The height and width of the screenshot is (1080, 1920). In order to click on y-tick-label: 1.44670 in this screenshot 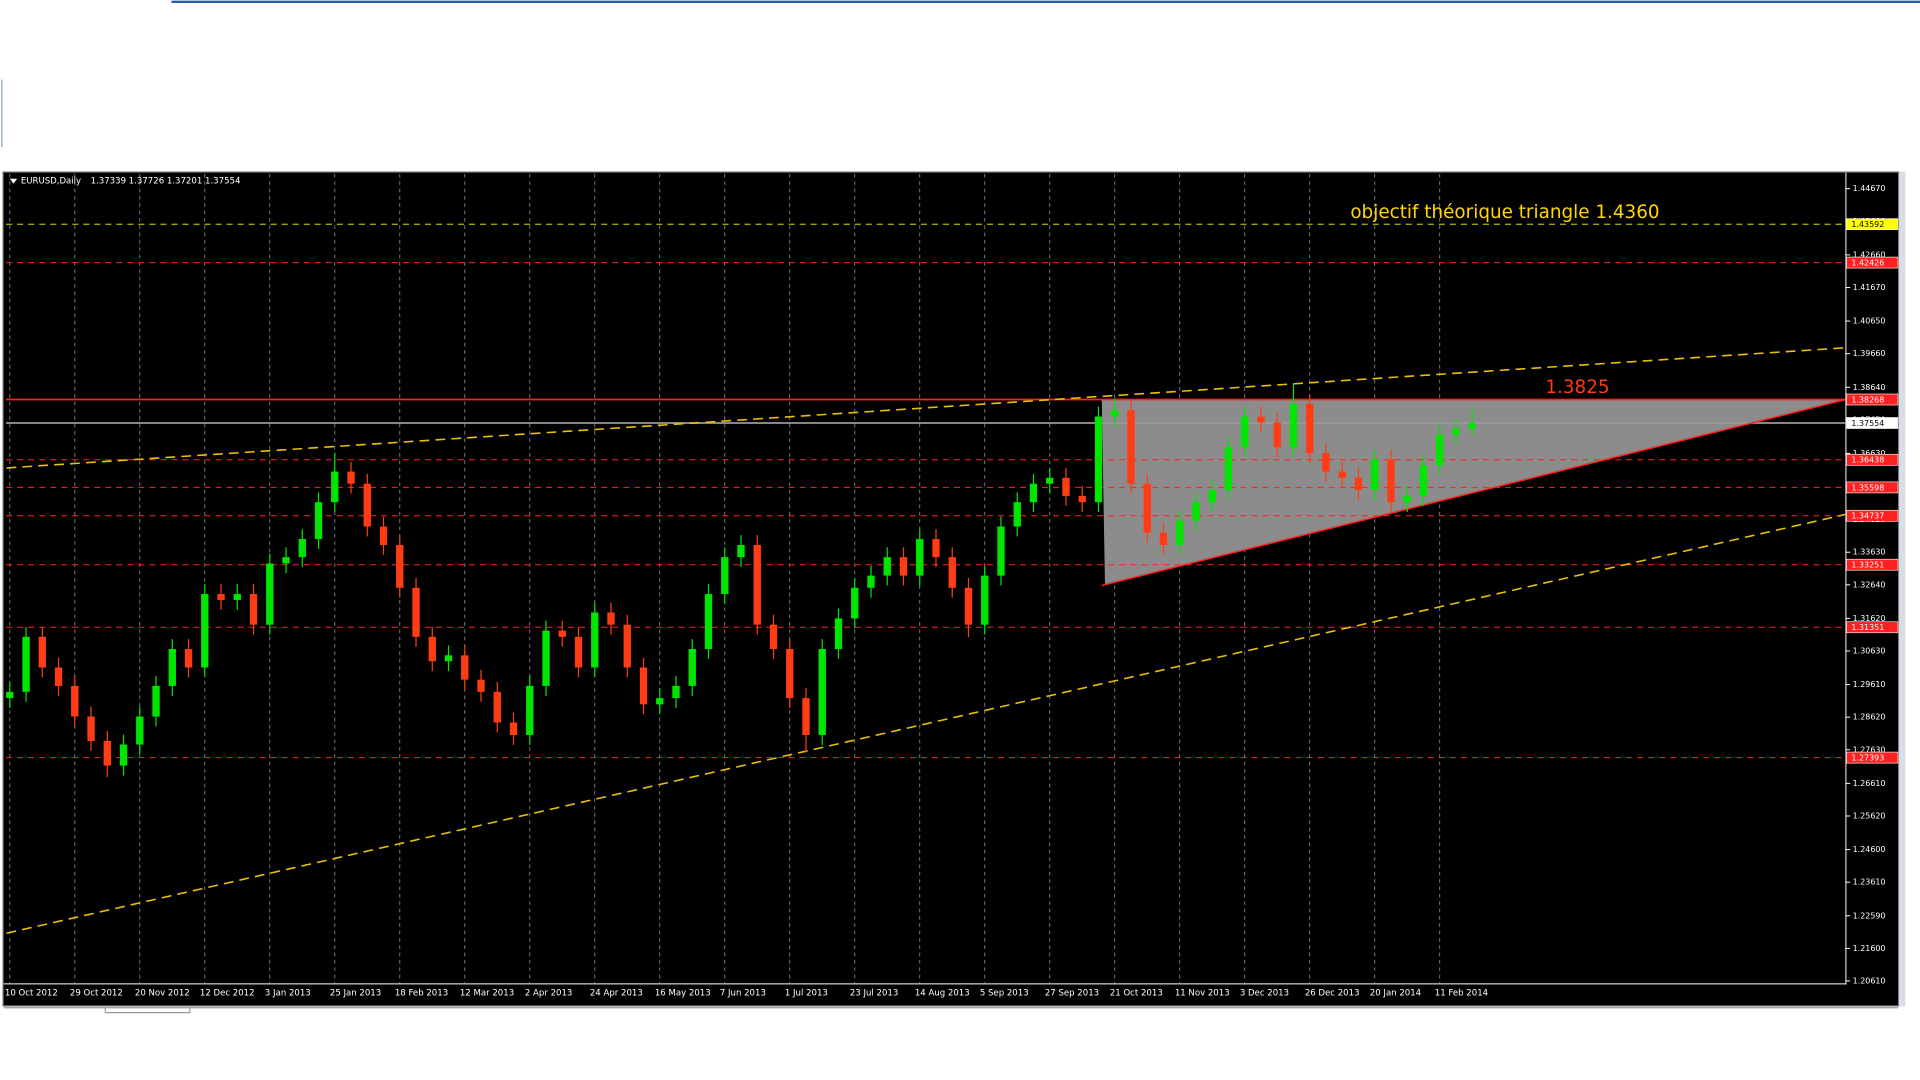, I will do `click(1869, 188)`.